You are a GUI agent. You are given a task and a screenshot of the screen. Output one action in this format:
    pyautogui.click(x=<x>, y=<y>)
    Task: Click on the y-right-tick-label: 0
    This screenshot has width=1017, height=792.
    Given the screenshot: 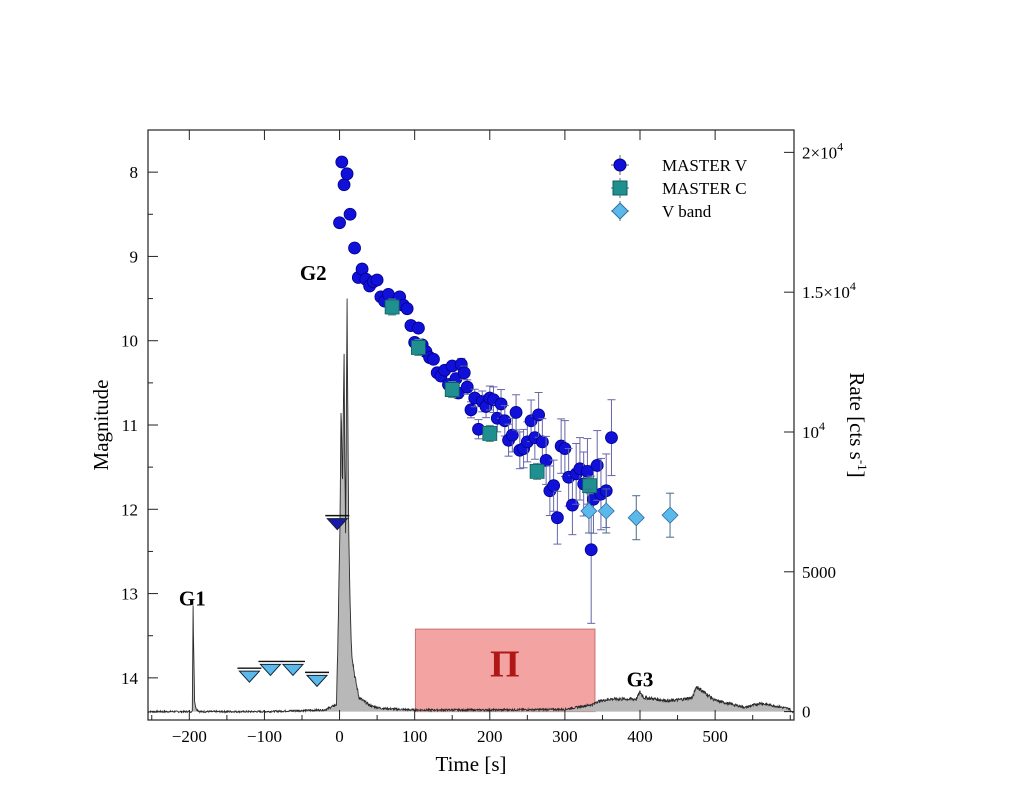 What is the action you would take?
    pyautogui.click(x=806, y=712)
    